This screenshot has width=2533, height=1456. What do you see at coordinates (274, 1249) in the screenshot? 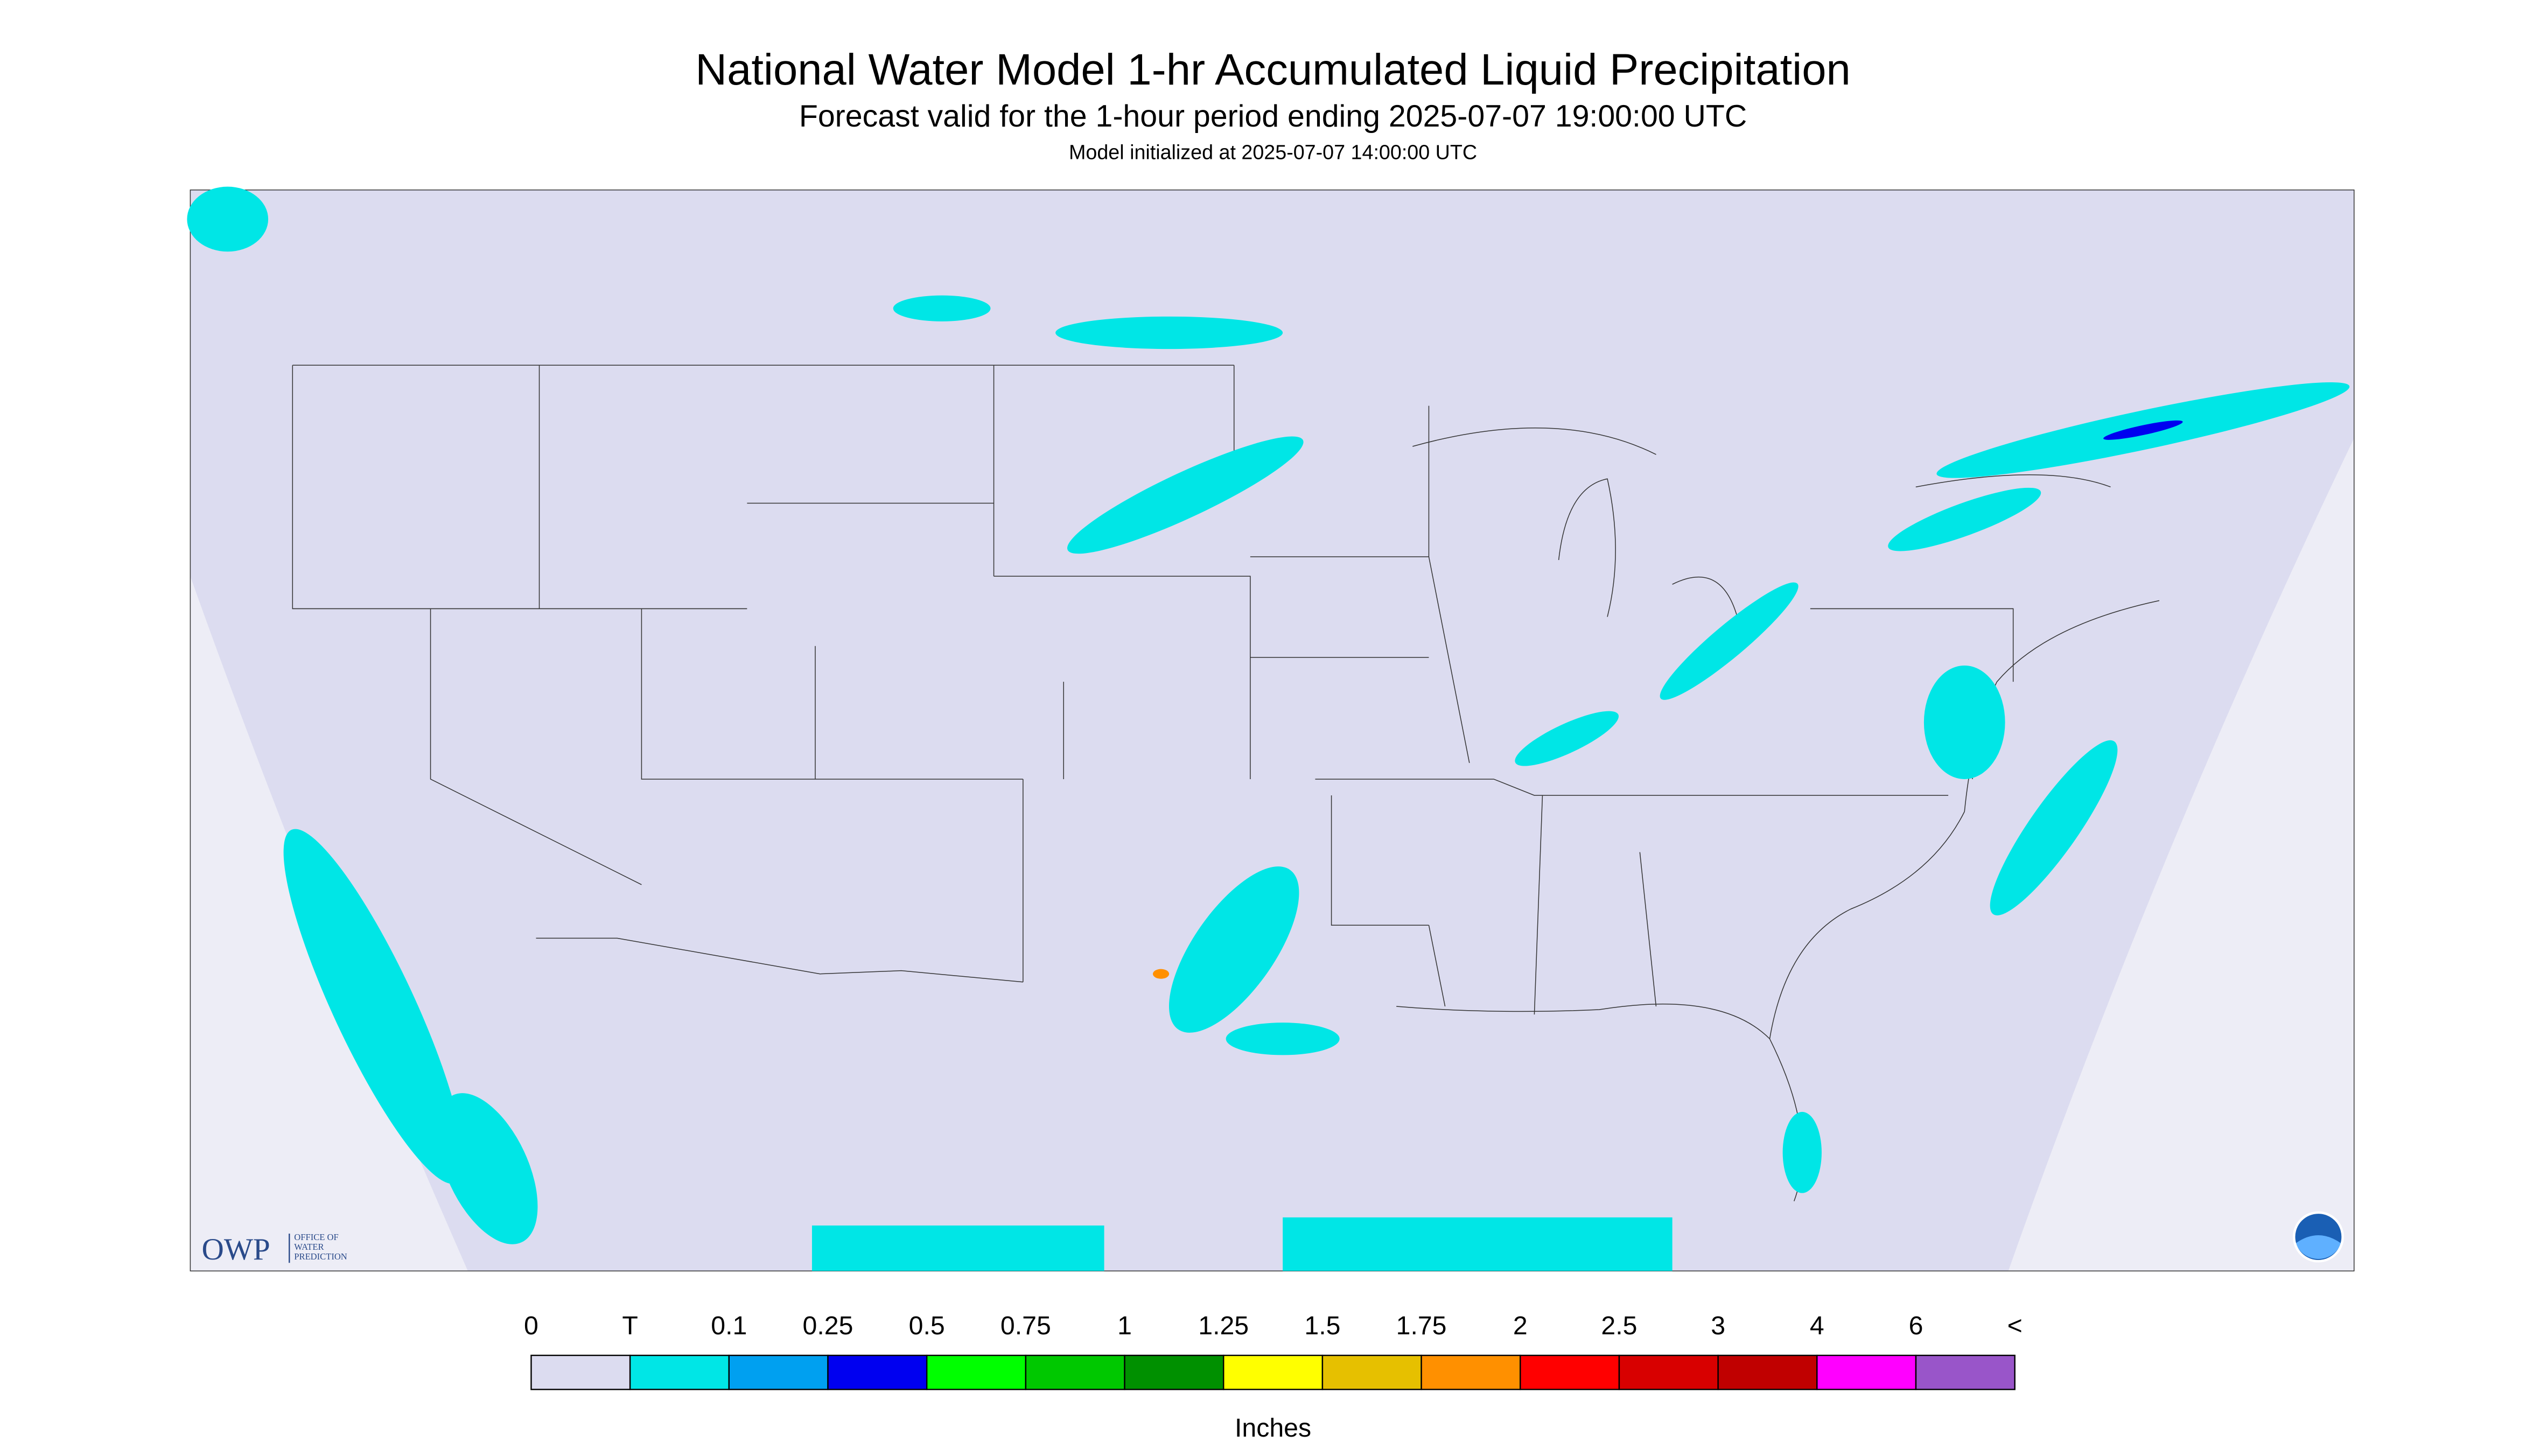
I see `owp-logo: OWP OFFICE OF WATER PREDICTION` at bounding box center [274, 1249].